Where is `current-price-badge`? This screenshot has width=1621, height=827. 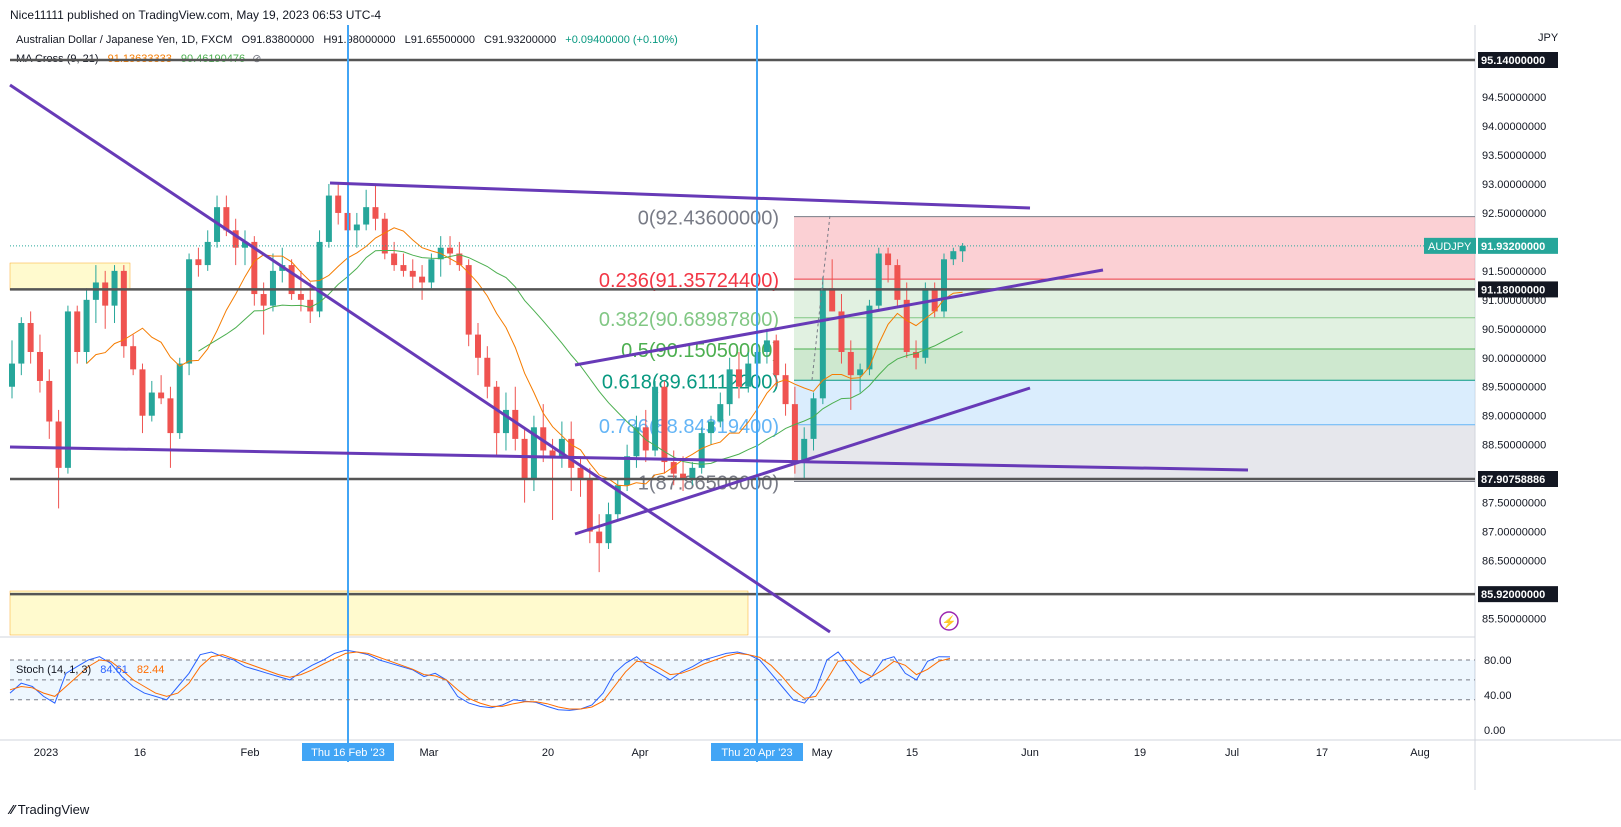 current-price-badge is located at coordinates (1518, 245).